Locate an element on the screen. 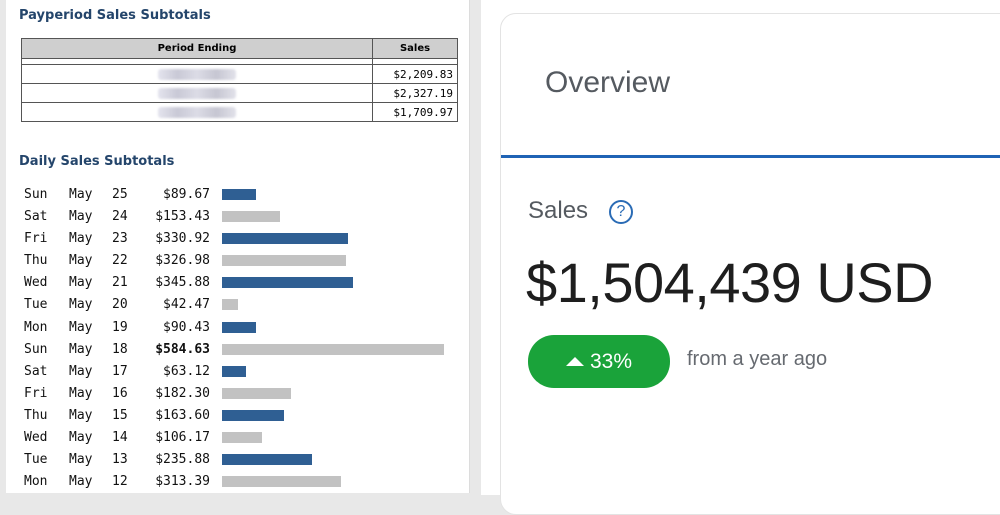 Image resolution: width=1000 pixels, height=515 pixels. list-item: Mon May 19 $90.43 is located at coordinates (244, 328).